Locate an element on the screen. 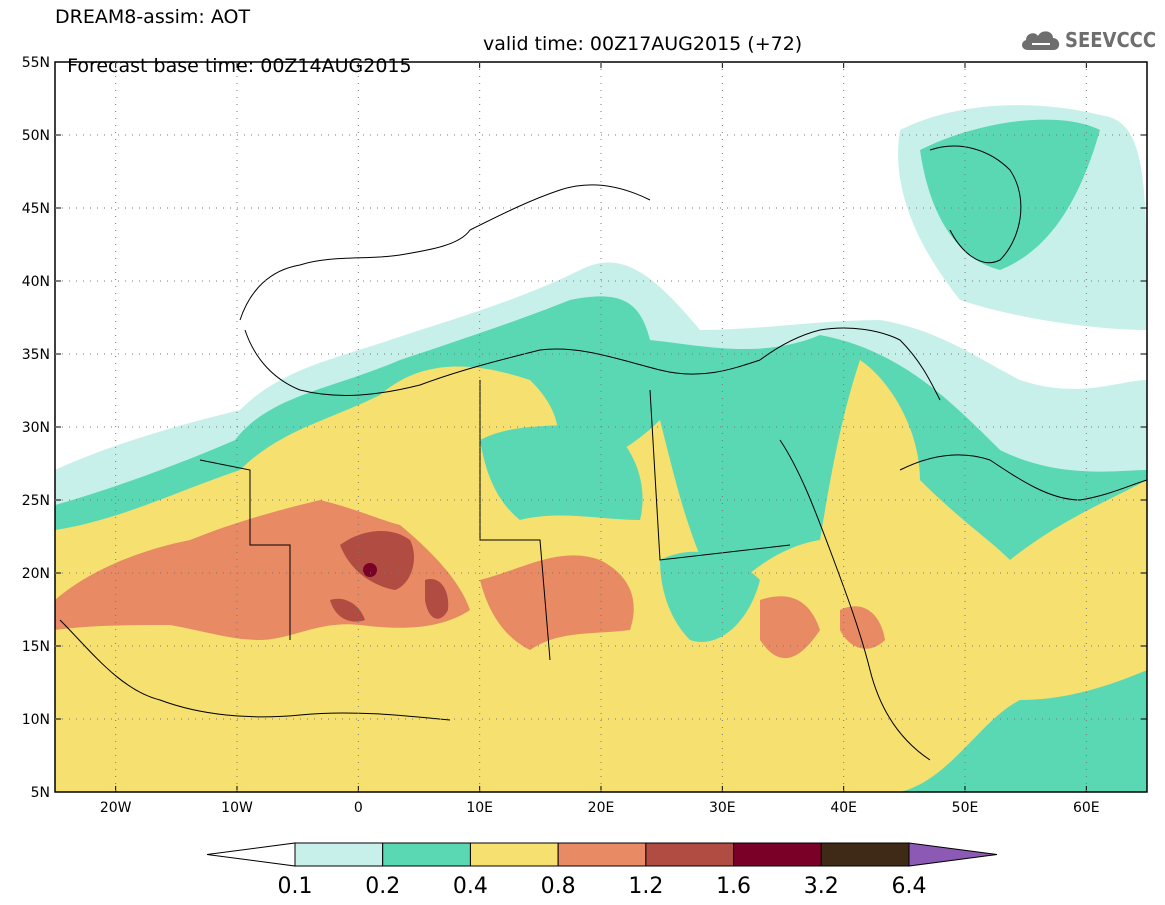  lat-label: 10N is located at coordinates (36, 720).